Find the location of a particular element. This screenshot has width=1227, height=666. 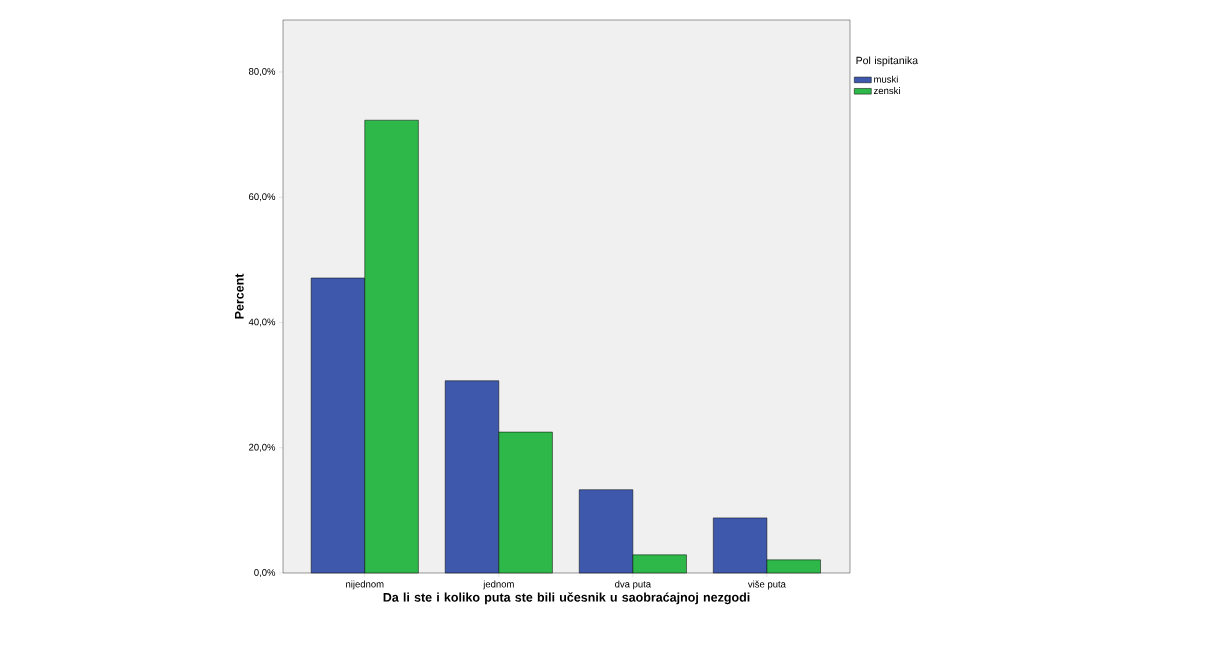

x-tick-label: nijednom is located at coordinates (365, 585).